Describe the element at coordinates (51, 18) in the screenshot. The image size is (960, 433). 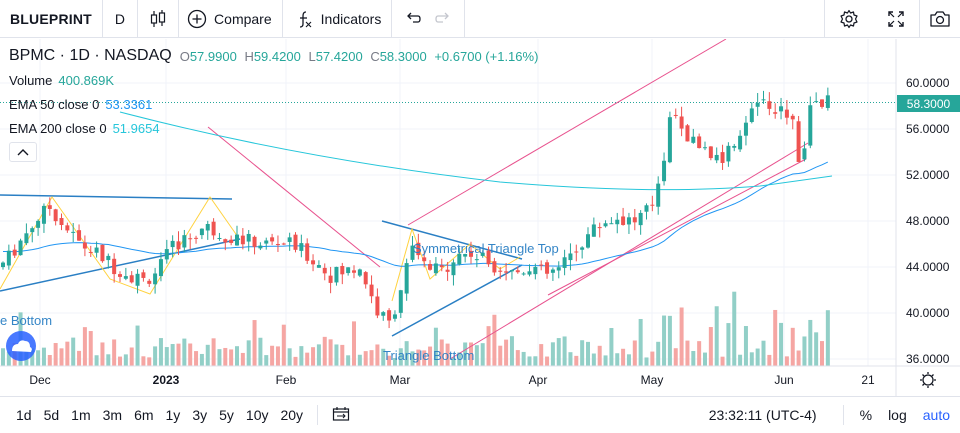
I see `symbol-search-button: BLUEPRINT` at that location.